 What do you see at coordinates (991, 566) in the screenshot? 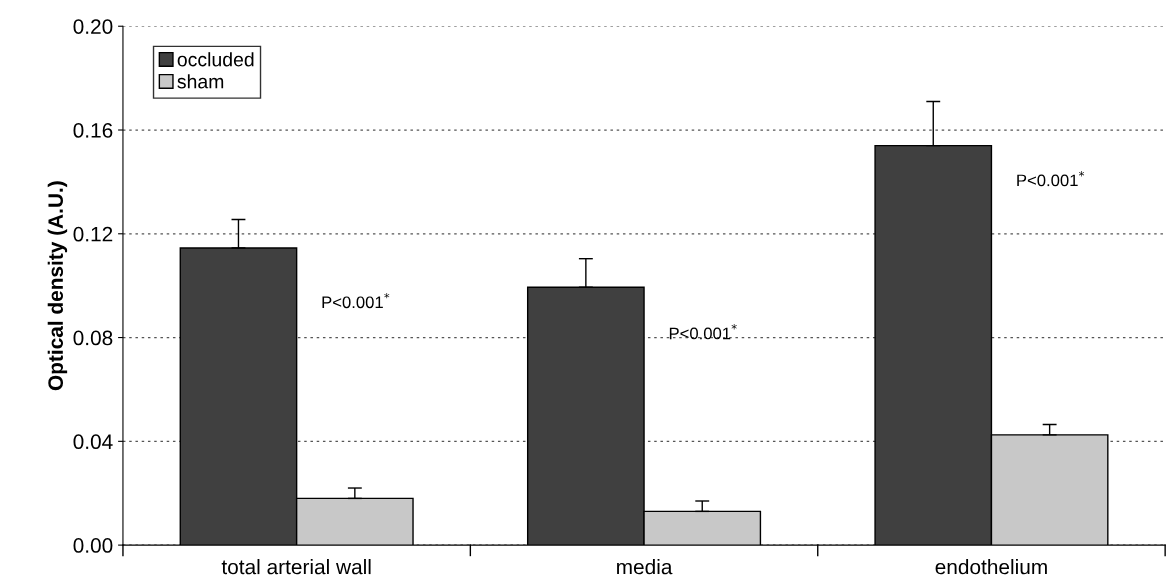
I see `x-tick-label: endothelium` at bounding box center [991, 566].